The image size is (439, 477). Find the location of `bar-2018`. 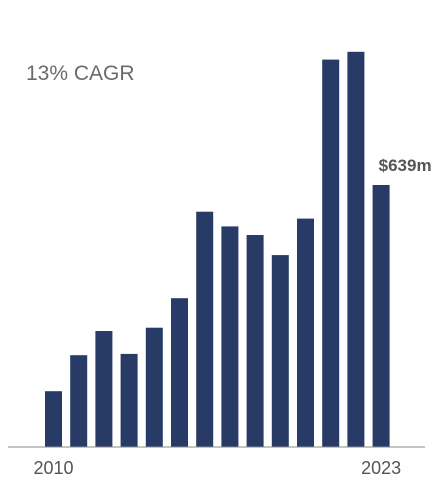

bar-2018 is located at coordinates (255, 341).